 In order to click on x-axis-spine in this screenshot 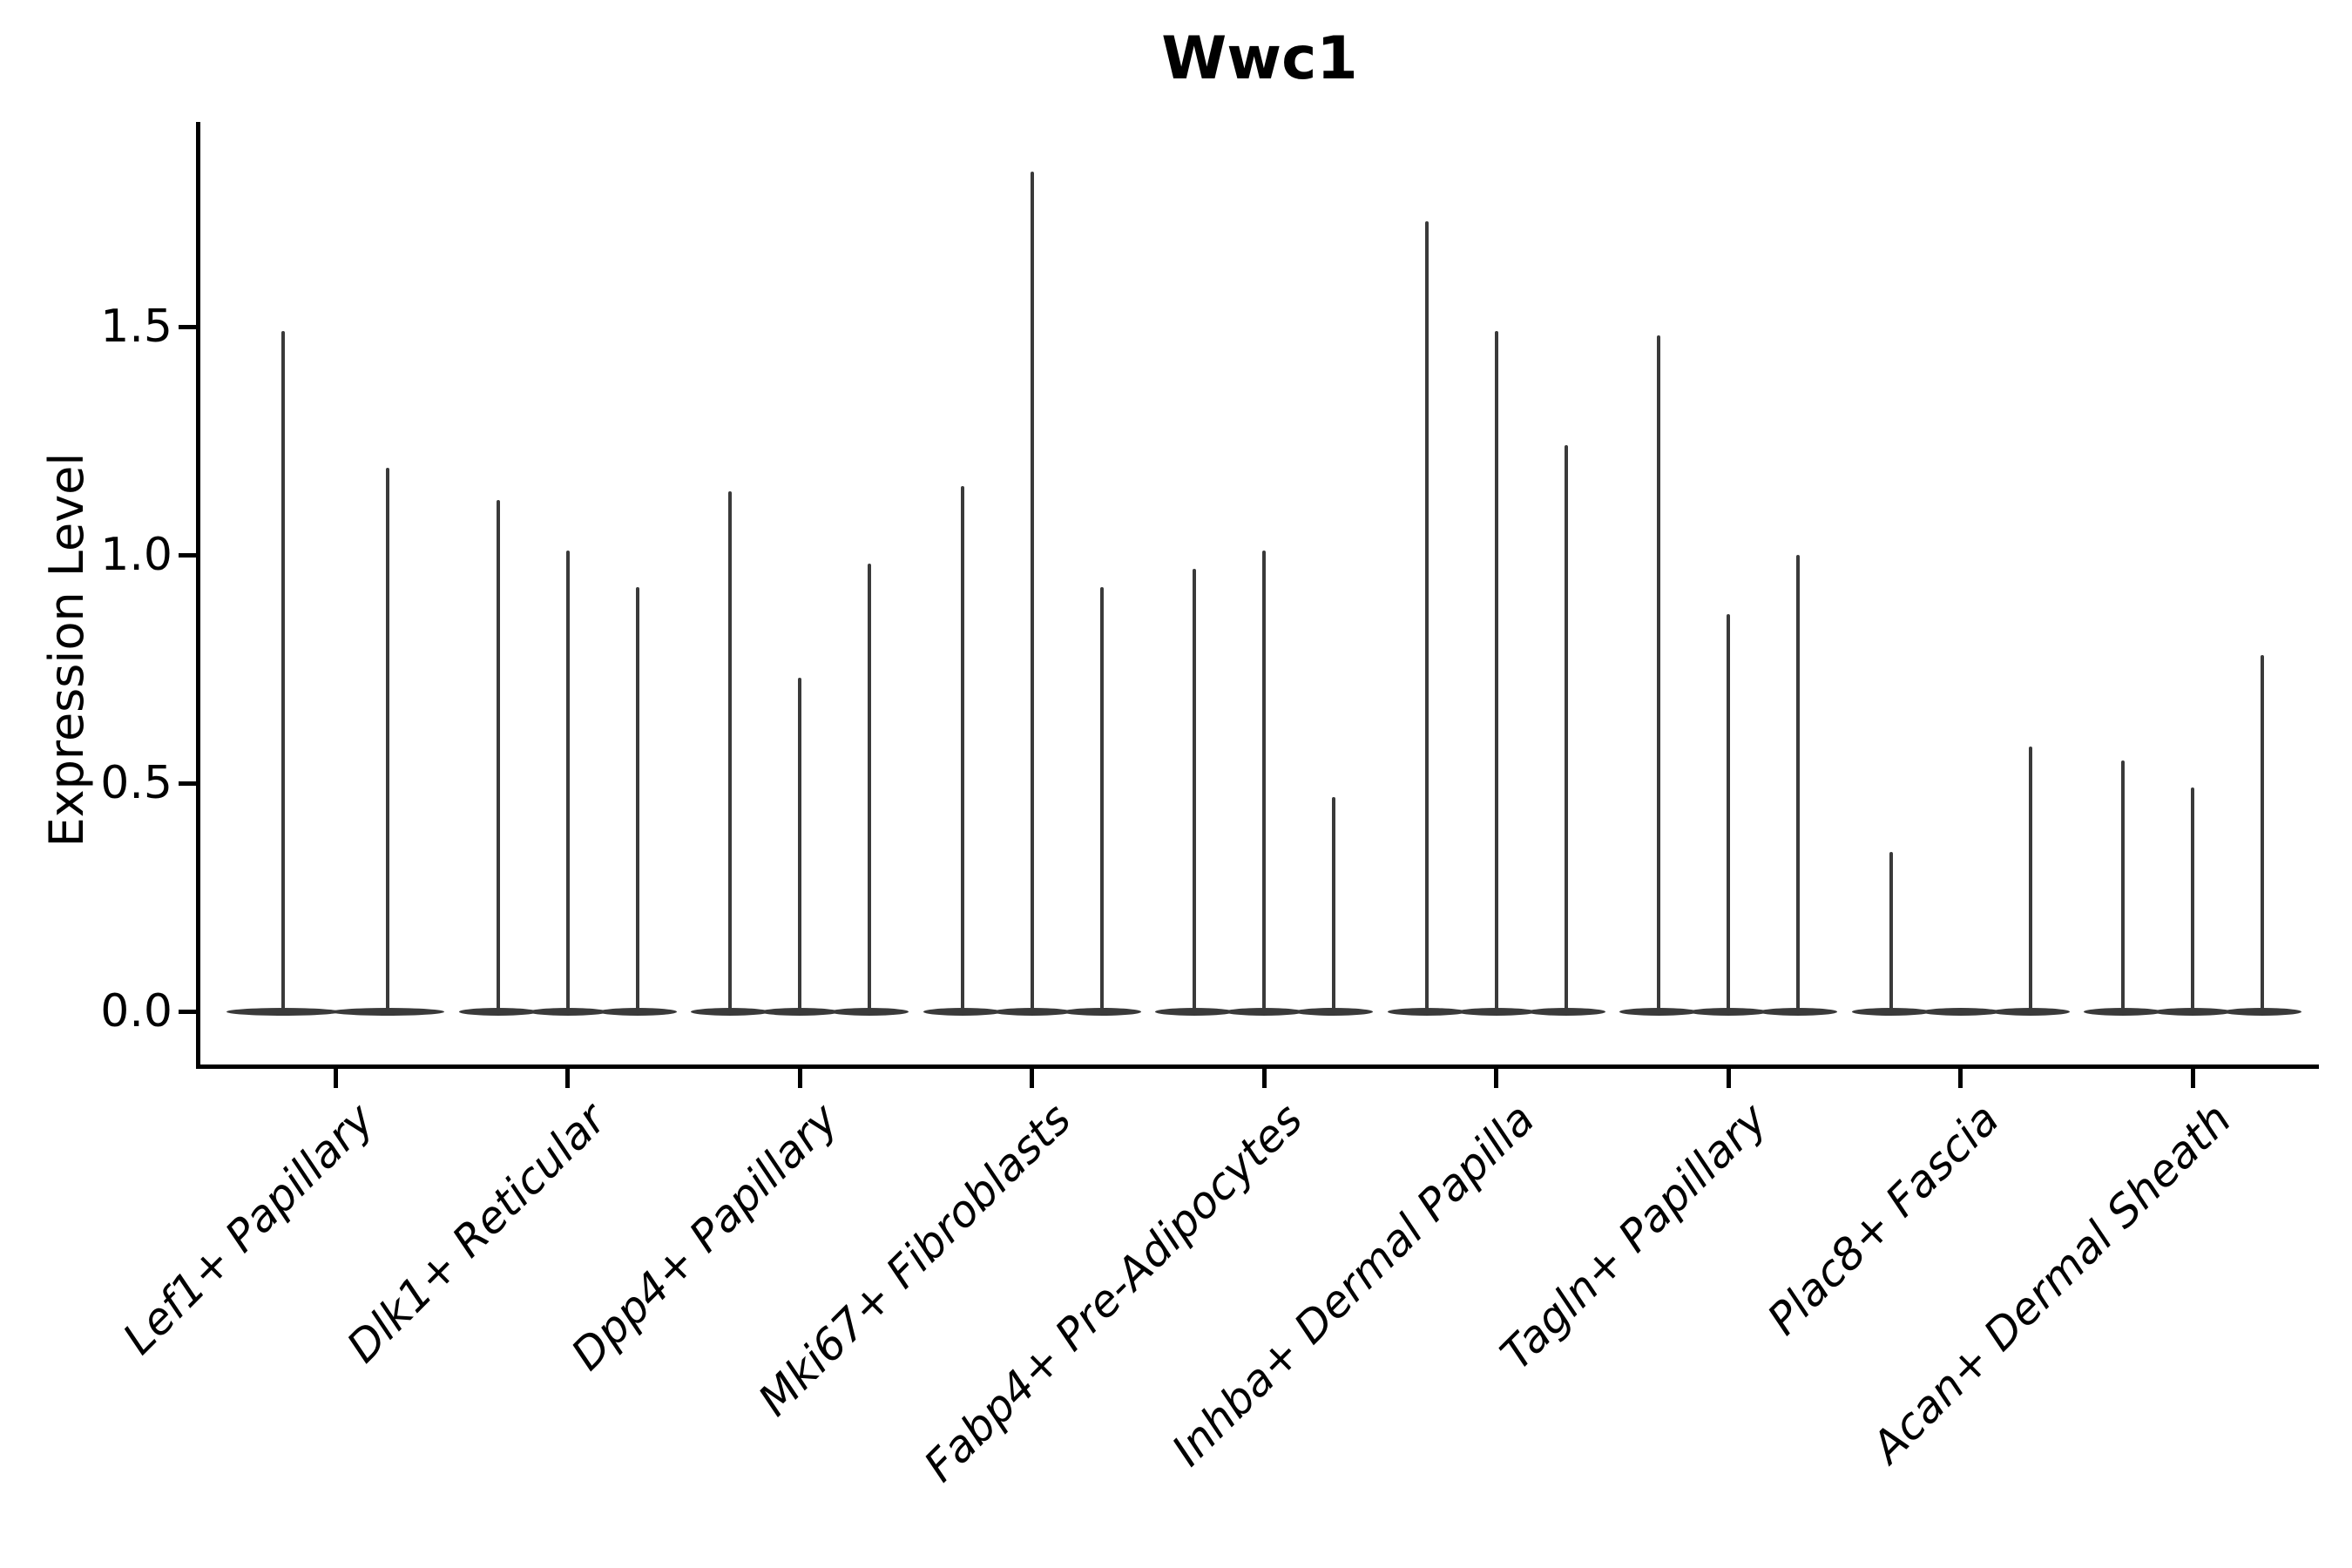, I will do `click(1257, 1066)`.